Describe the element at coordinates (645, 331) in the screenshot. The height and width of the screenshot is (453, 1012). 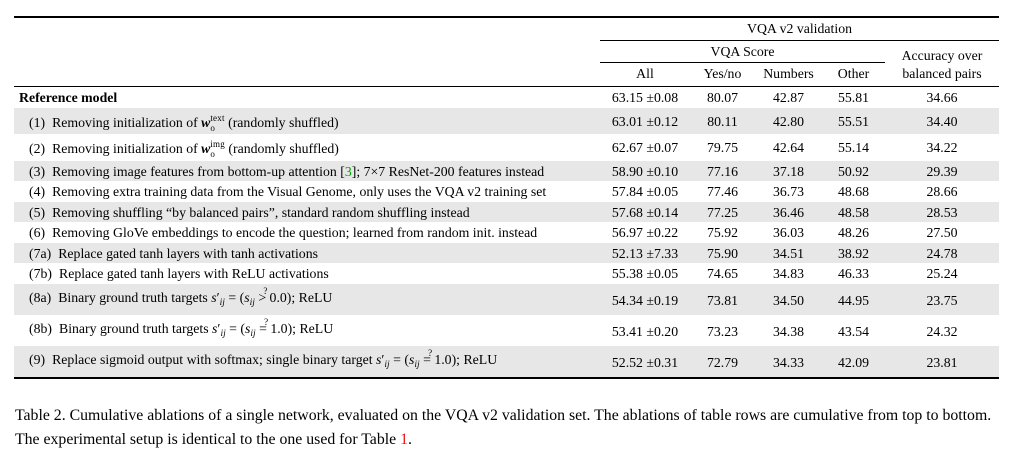
I see `cell-all: 53.41 ±0.20` at that location.